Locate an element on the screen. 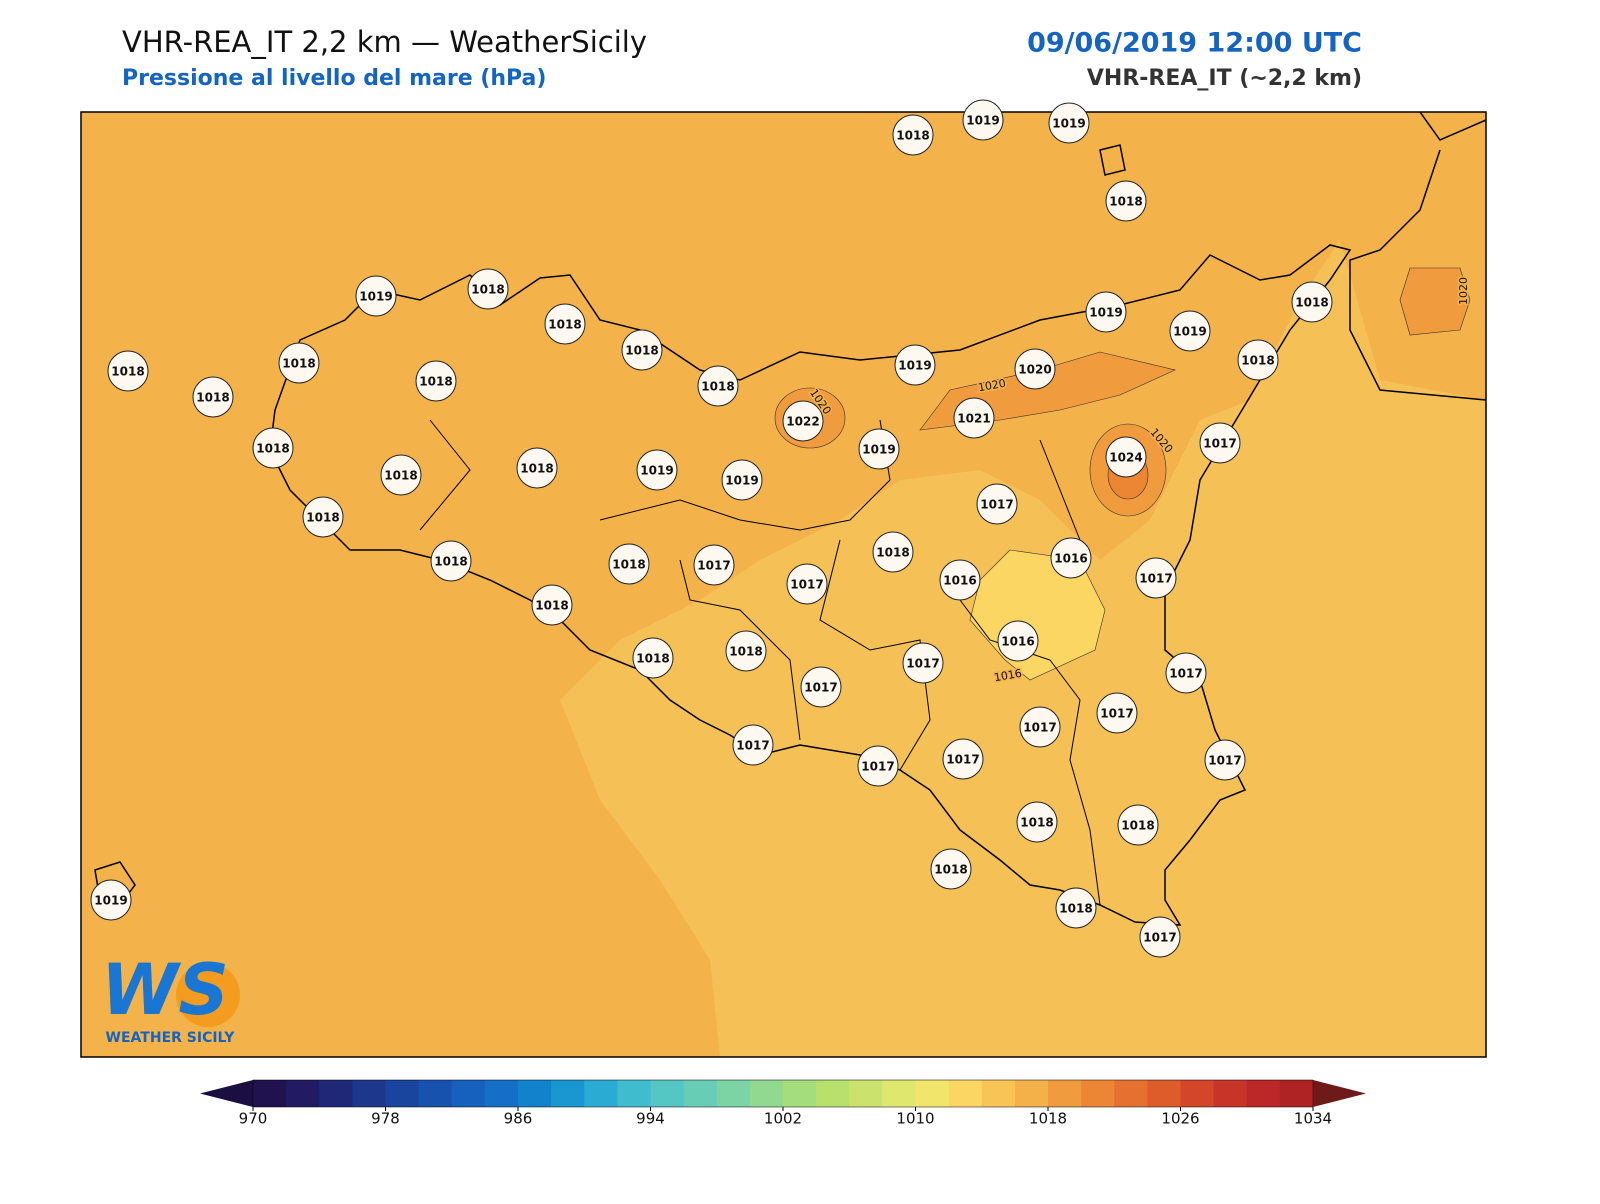  logo: WS WEATHER SICILY is located at coordinates (170, 997).